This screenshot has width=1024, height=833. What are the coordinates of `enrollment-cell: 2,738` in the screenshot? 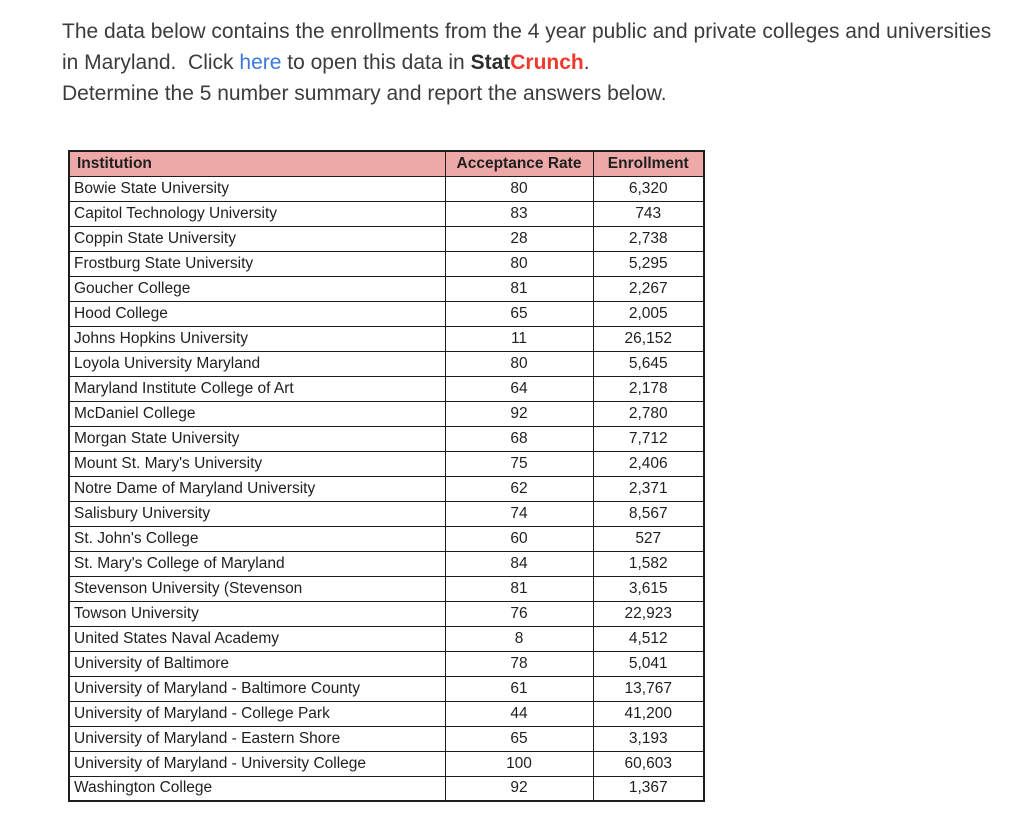 It's located at (648, 238).